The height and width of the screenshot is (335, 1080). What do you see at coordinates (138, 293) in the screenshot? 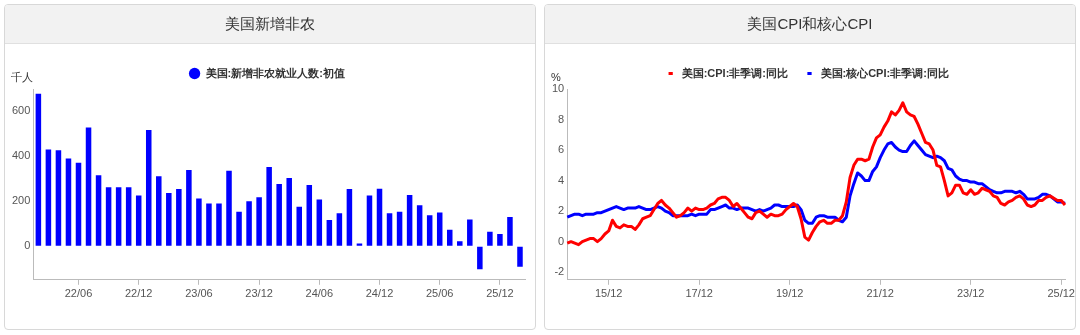
I see `x-tick-label: 22/12` at bounding box center [138, 293].